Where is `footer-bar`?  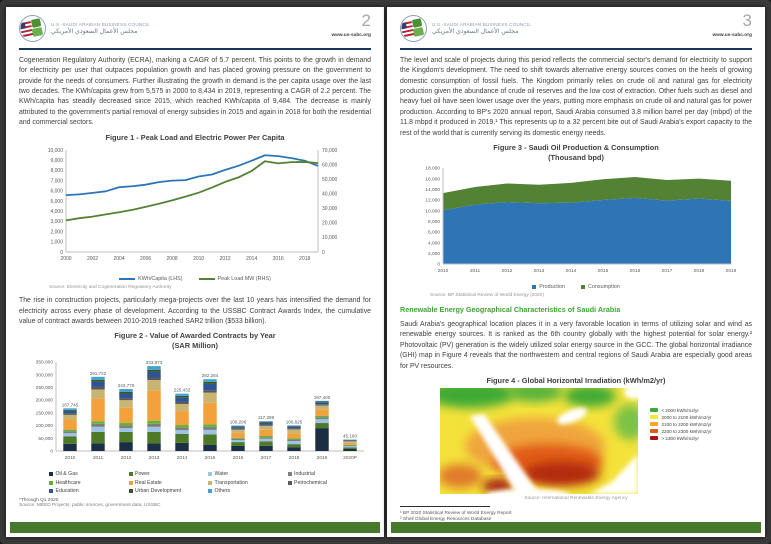
footer-bar is located at coordinates (195, 527).